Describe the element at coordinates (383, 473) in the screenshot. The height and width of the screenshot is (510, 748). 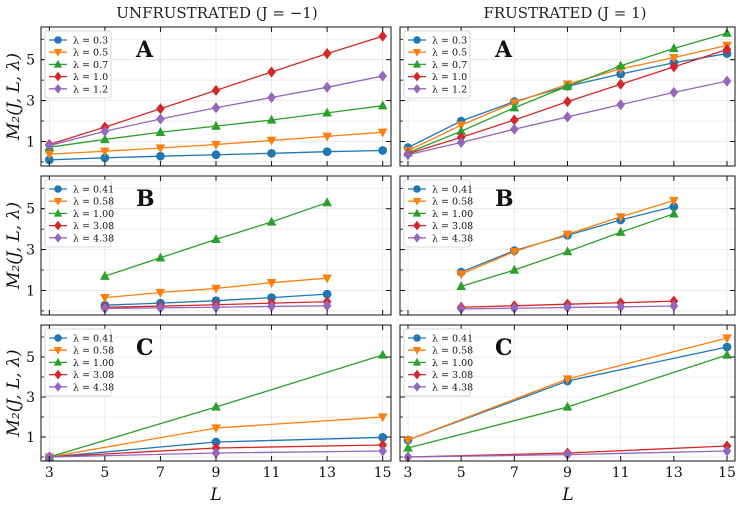
I see `x-tick-label: 15` at that location.